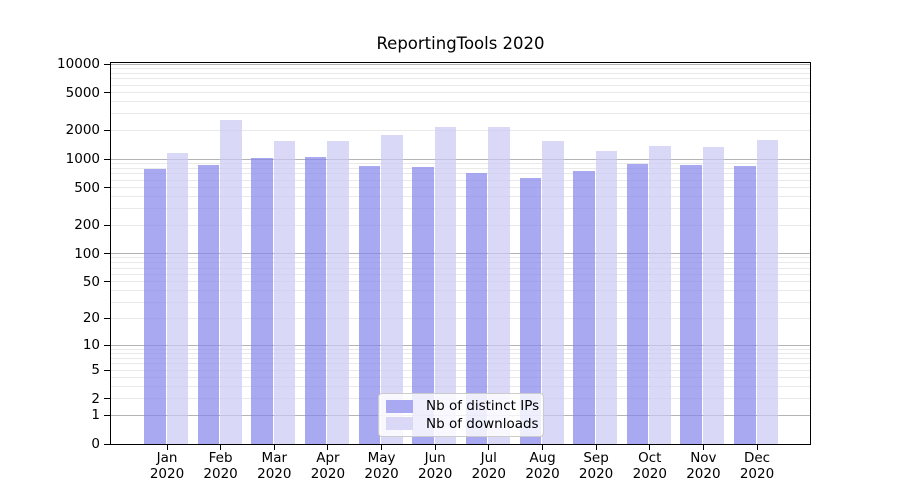 This screenshot has height=500, width=900. What do you see at coordinates (476, 308) in the screenshot?
I see `bar-distinct-ips-jul` at bounding box center [476, 308].